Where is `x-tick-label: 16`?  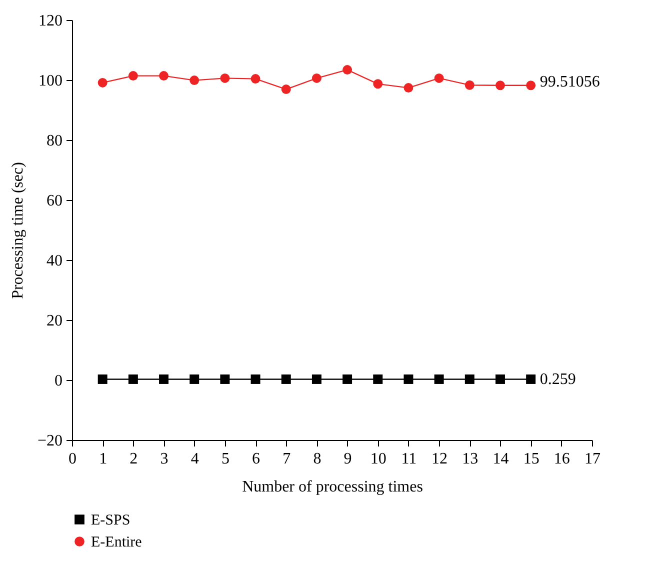 x-tick-label: 16 is located at coordinates (562, 459).